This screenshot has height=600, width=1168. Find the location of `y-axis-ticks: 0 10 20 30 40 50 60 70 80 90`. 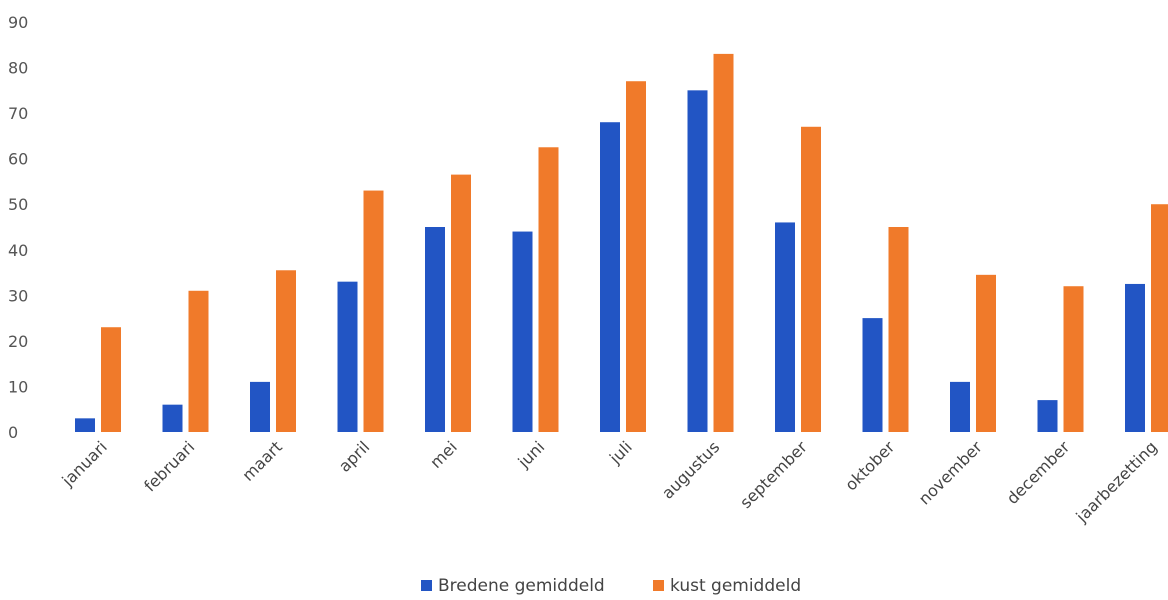

y-axis-ticks: 0 10 20 30 40 50 60 70 80 90 is located at coordinates (18, 227).